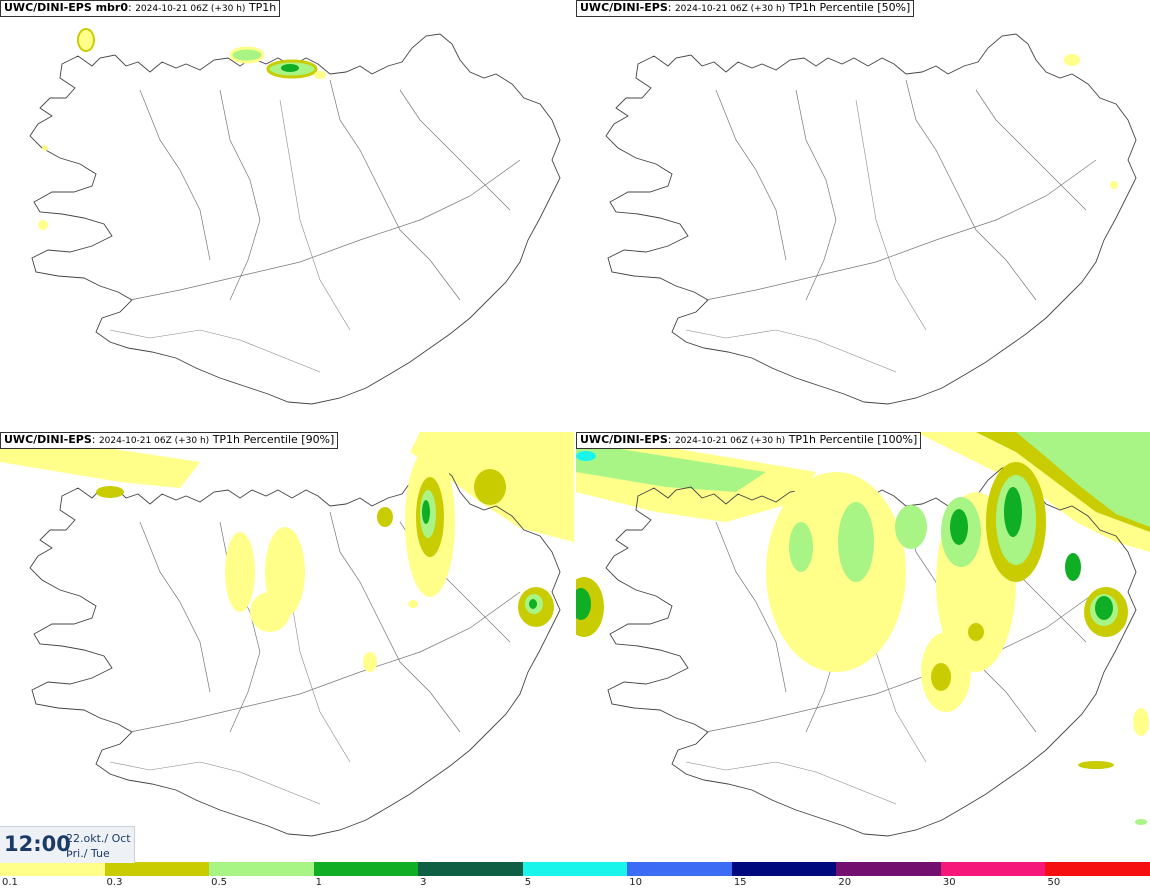  What do you see at coordinates (635, 882) in the screenshot?
I see `colorbar-tick-label: 10` at bounding box center [635, 882].